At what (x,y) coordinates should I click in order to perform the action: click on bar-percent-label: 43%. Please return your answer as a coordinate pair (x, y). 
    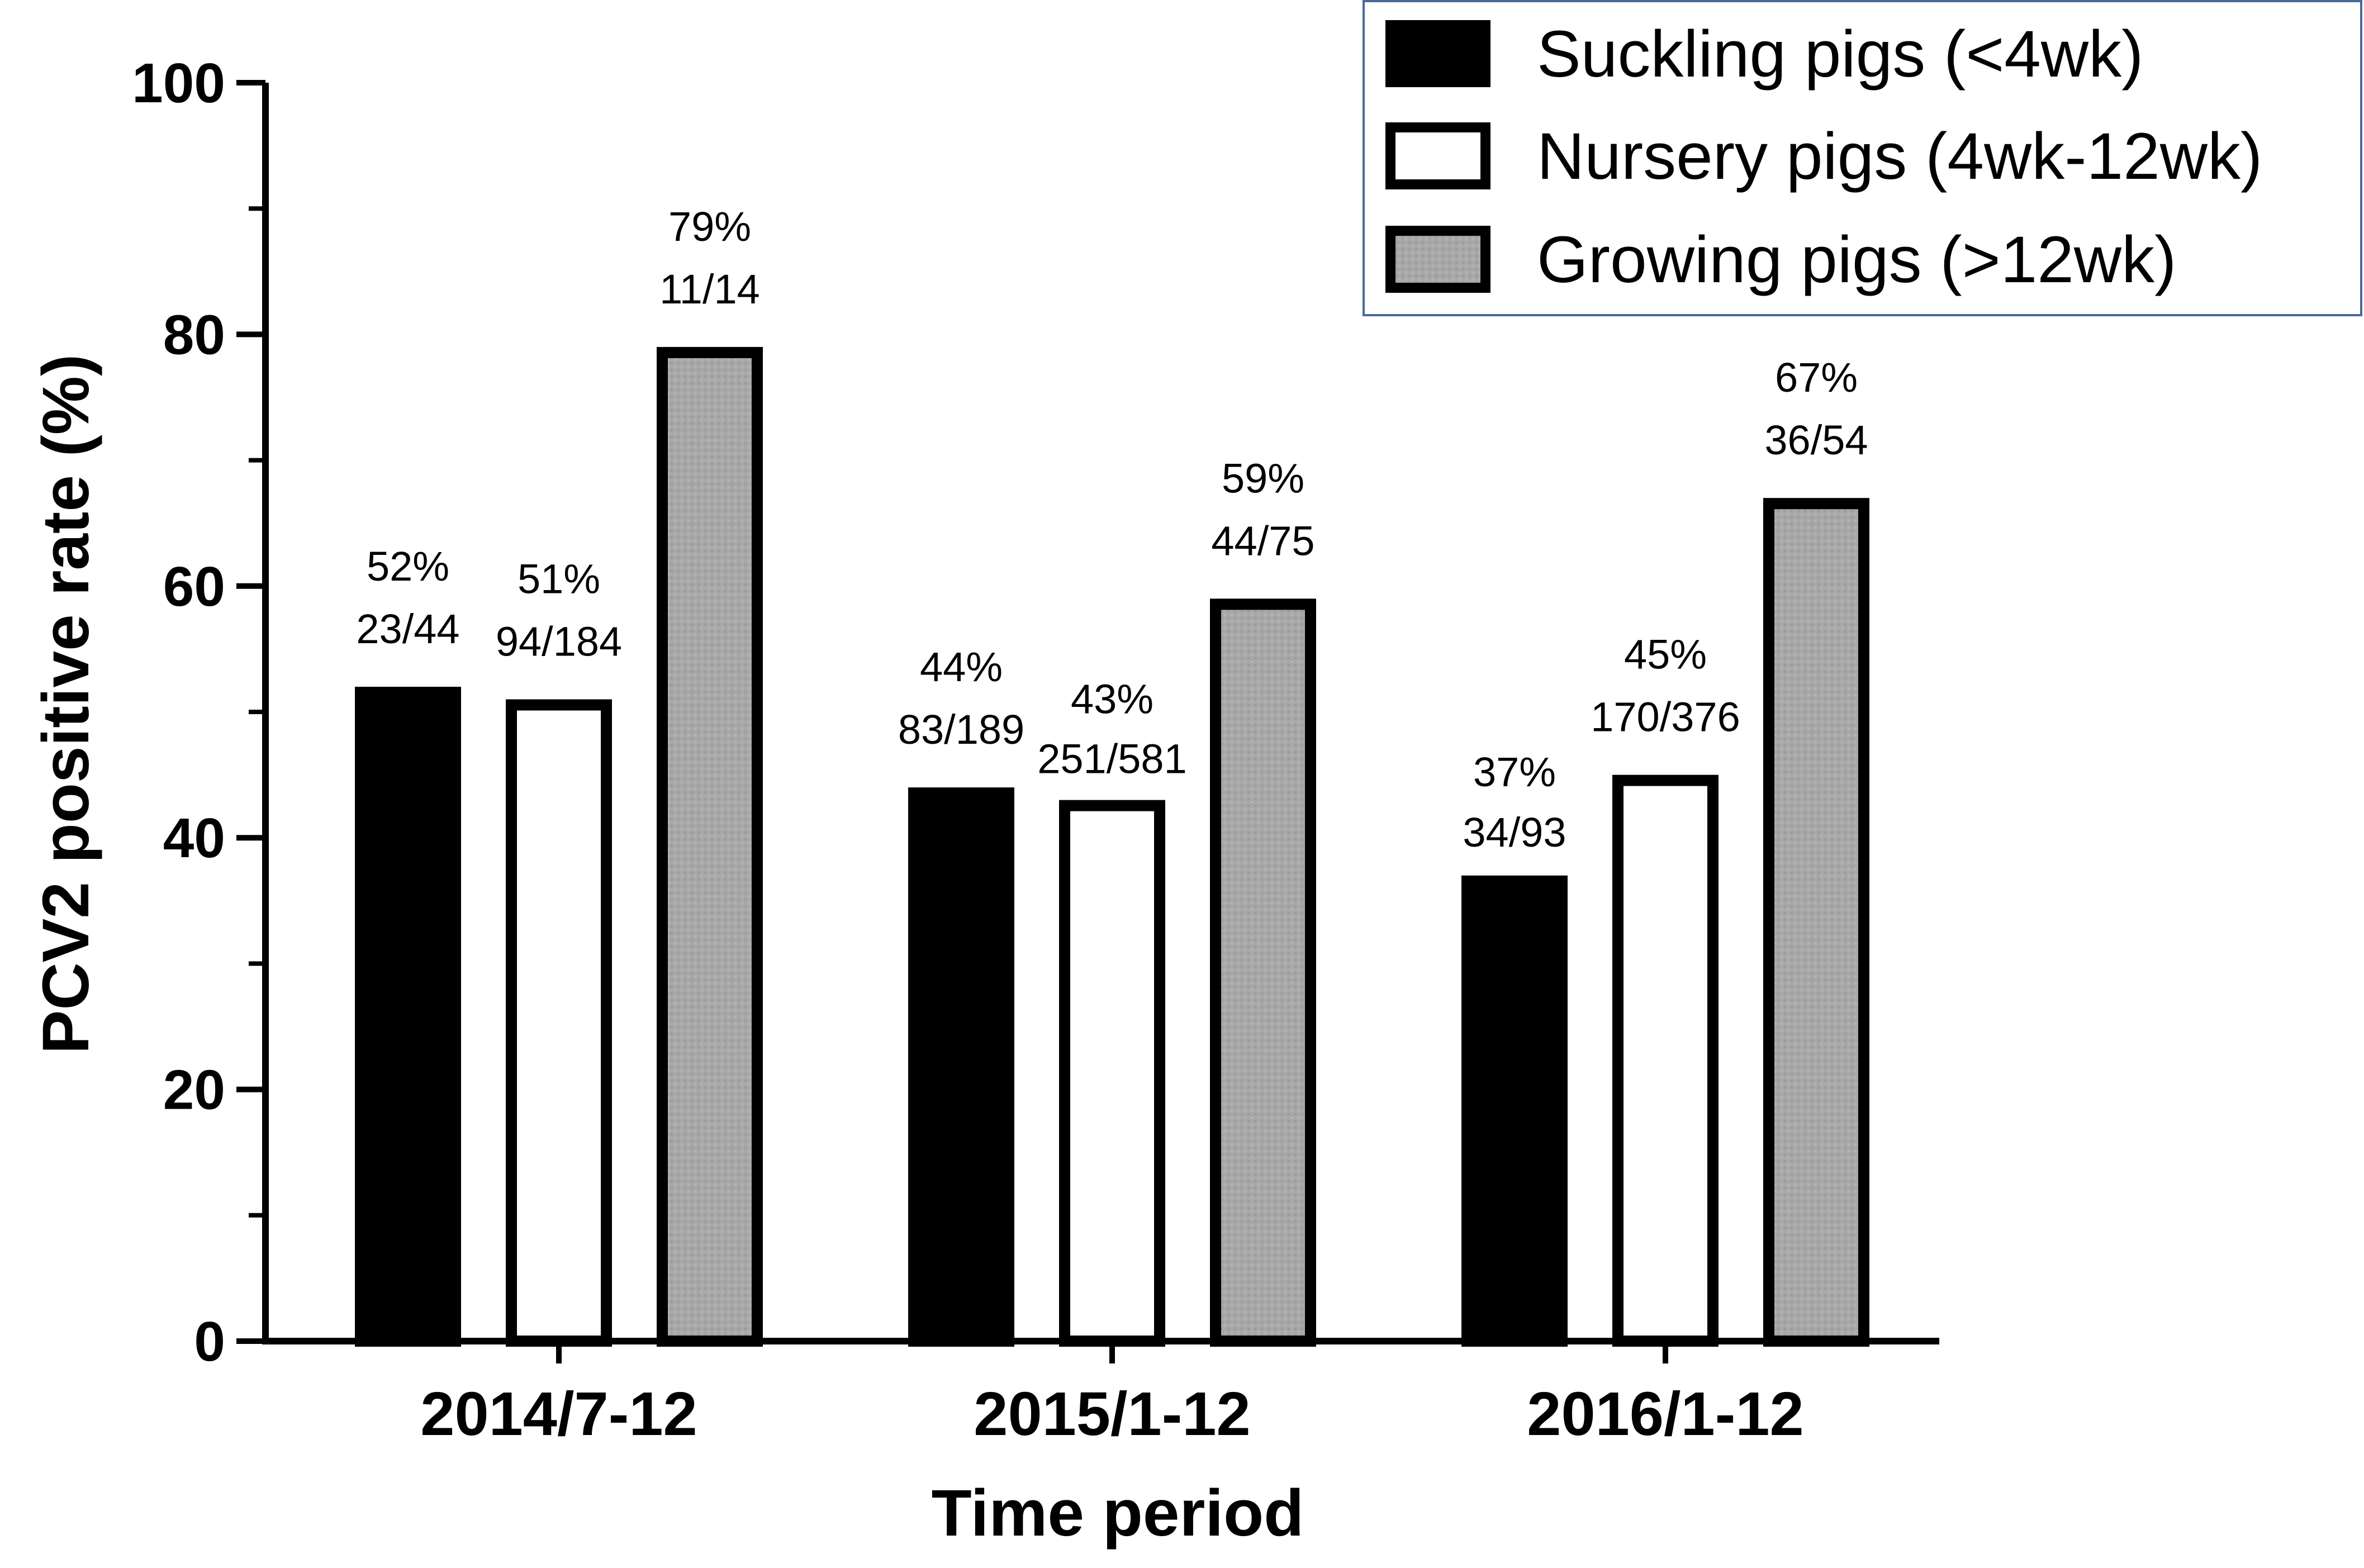
    Looking at the image, I should click on (1112, 699).